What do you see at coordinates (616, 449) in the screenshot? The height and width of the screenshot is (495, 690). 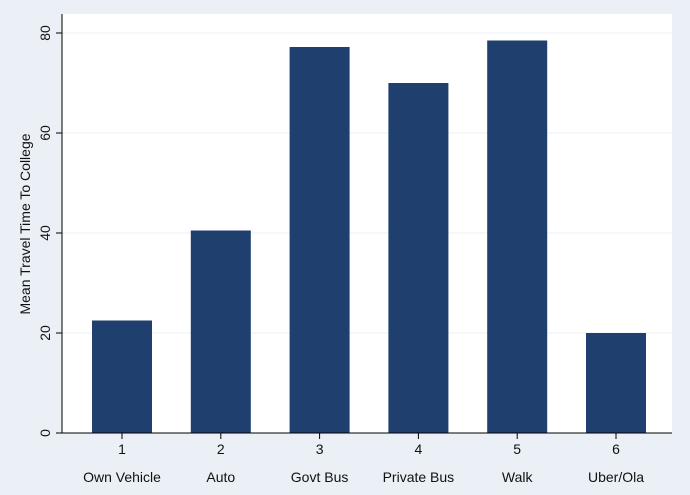 I see `x-tick-label: 6` at bounding box center [616, 449].